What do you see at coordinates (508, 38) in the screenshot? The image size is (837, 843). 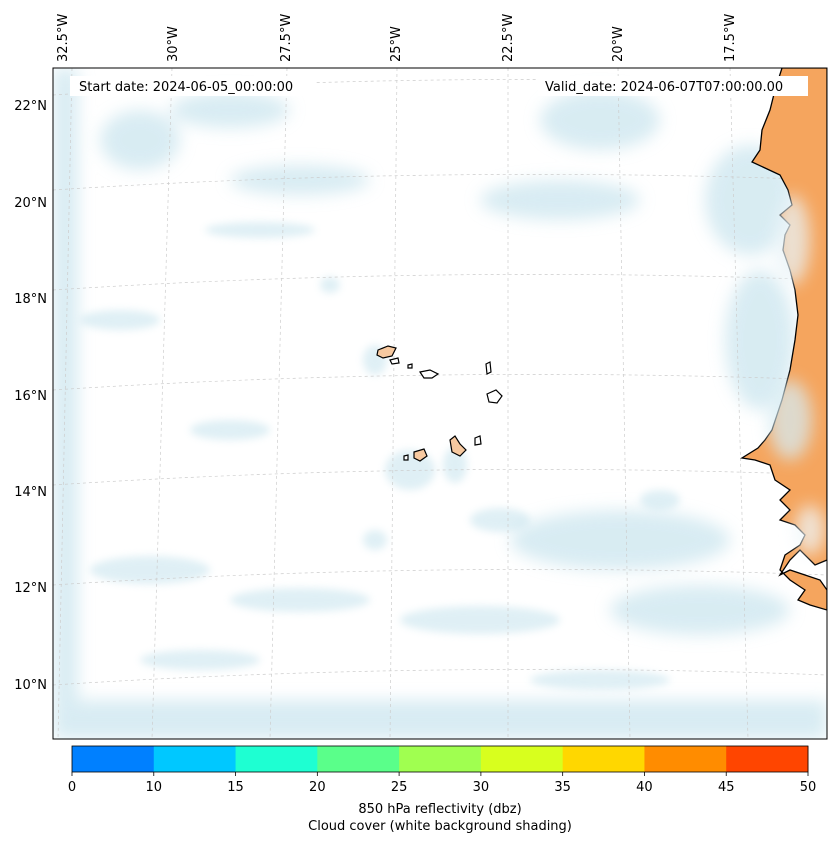 I see `lon-label-22-5: 22.5°W` at bounding box center [508, 38].